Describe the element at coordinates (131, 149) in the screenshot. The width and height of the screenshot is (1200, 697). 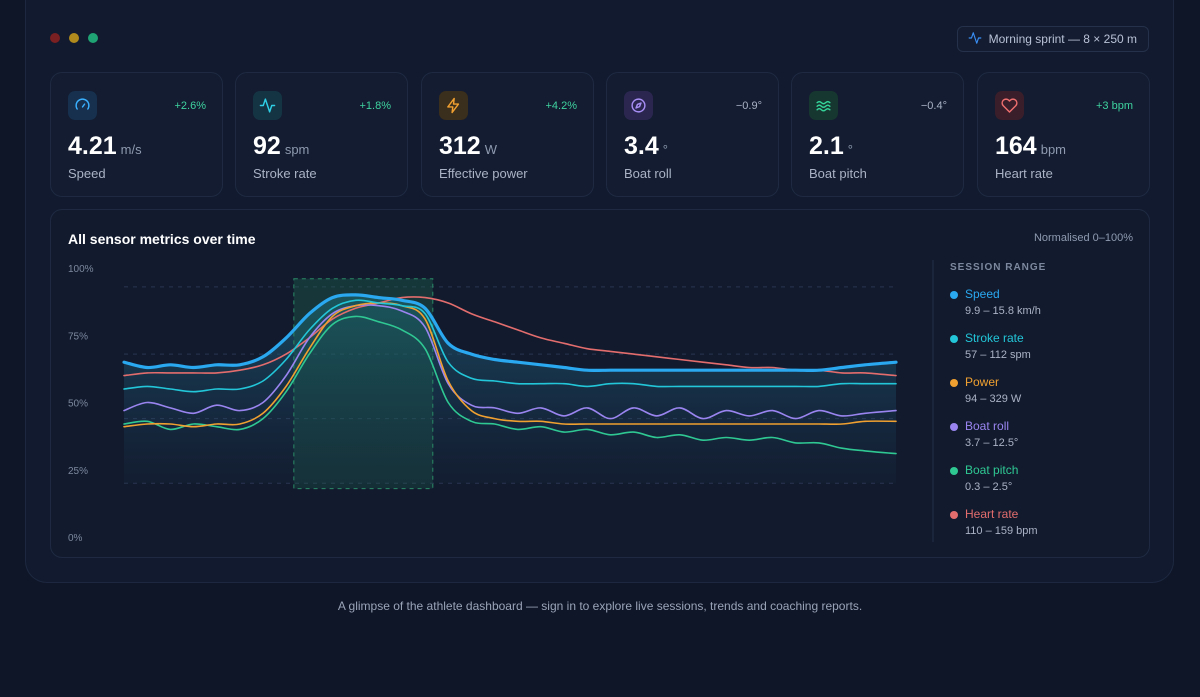
I see `metric-unit: m/s` at that location.